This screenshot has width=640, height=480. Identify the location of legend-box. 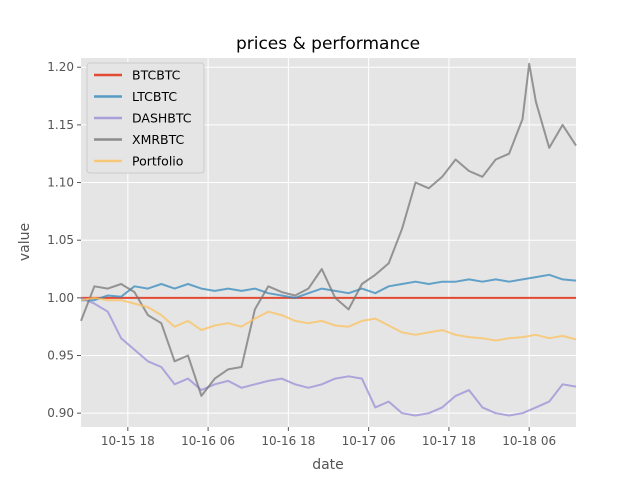
(145, 118).